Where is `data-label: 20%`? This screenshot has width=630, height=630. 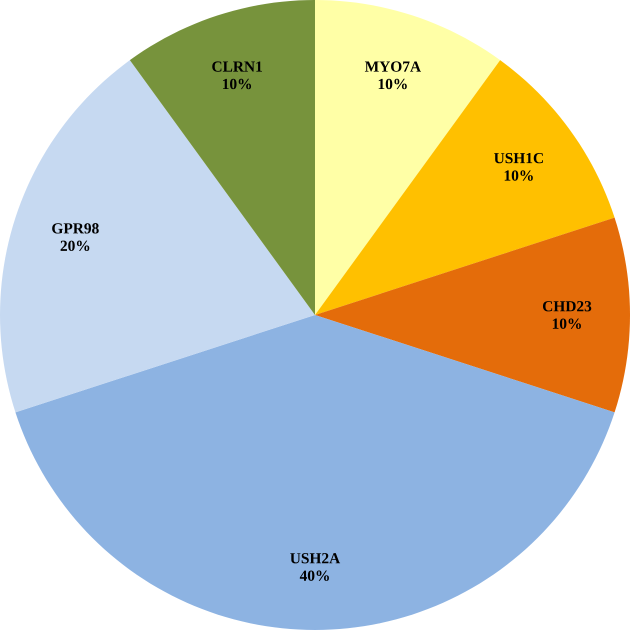 data-label: 20% is located at coordinates (75, 246).